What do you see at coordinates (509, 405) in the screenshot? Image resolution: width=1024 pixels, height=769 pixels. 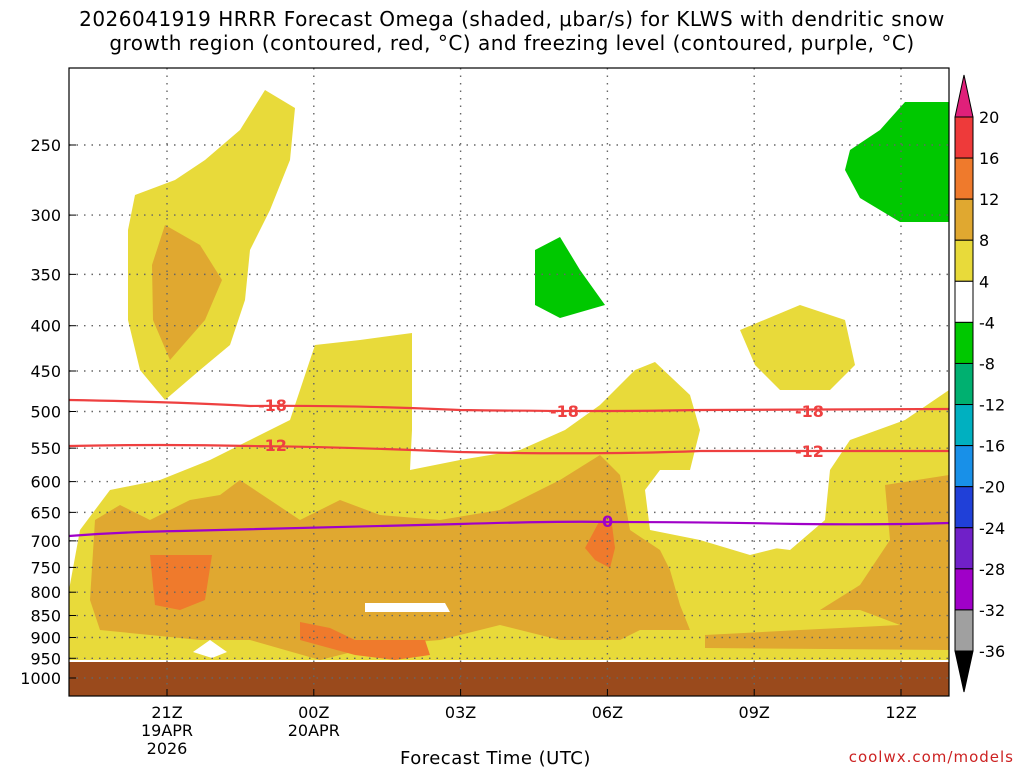 I see `dgz-contour-minus18` at bounding box center [509, 405].